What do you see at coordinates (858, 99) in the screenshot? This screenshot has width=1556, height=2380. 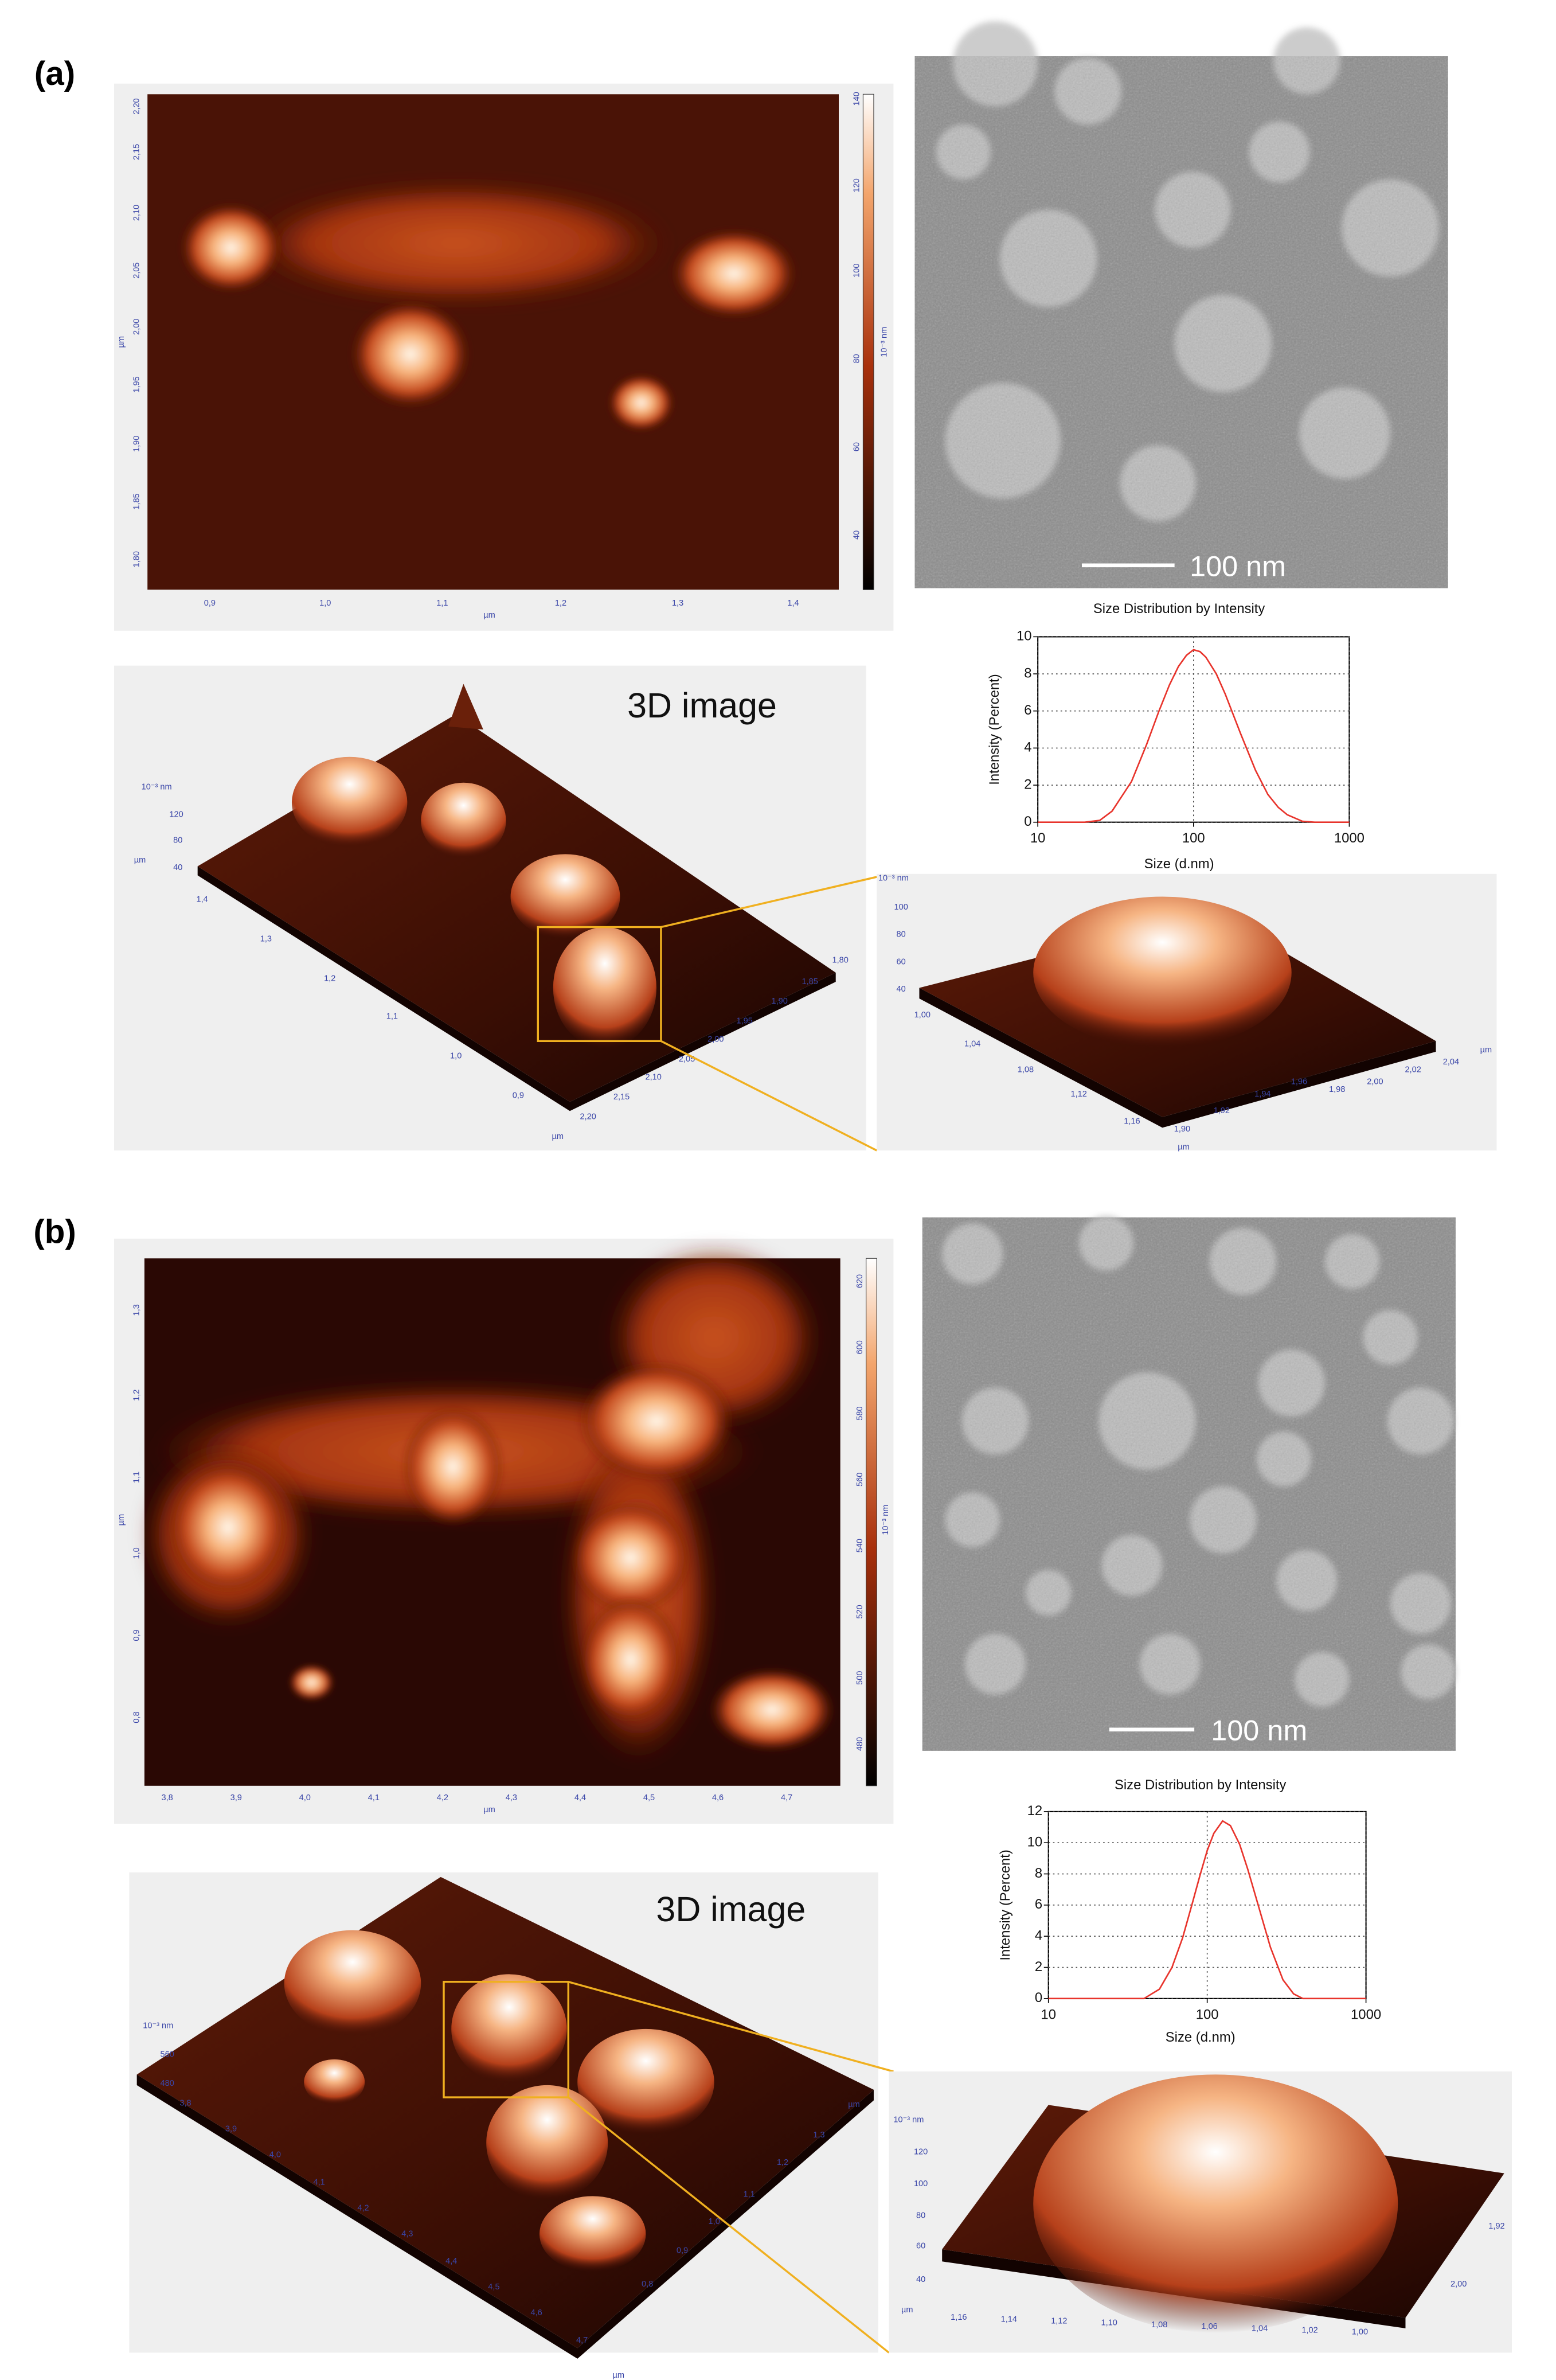 I see `colorbar-tick-label: 140` at bounding box center [858, 99].